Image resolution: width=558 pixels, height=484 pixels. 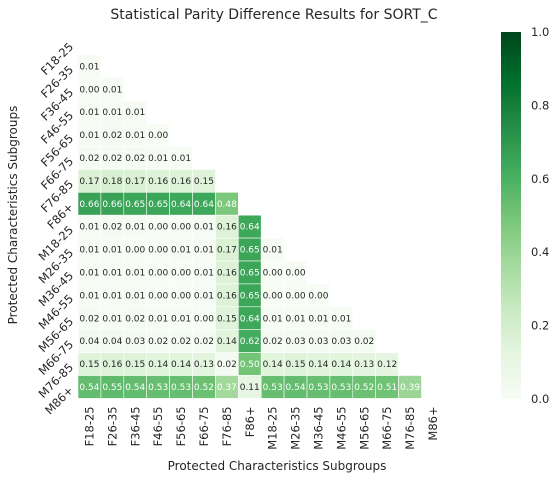 I want to click on x-tick-label: M66-75, so click(x=387, y=427).